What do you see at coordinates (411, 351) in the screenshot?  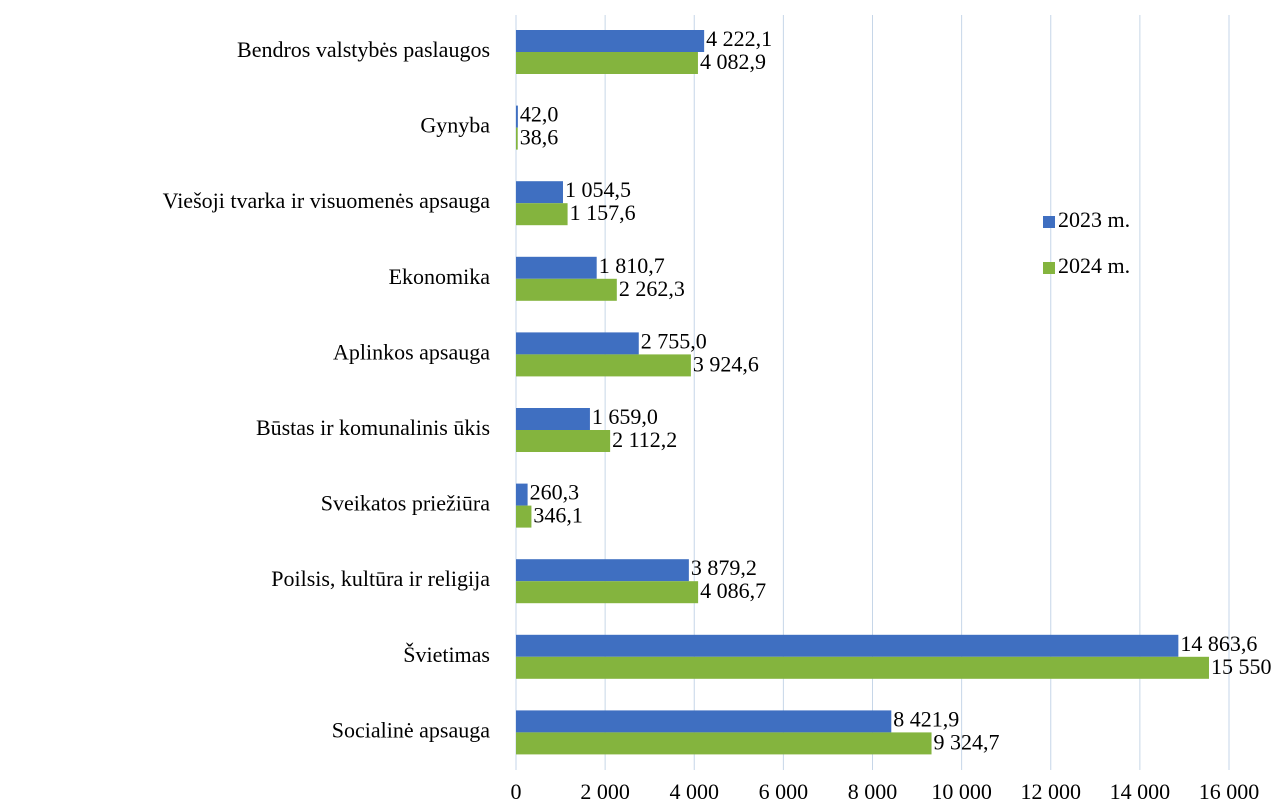 I see `y-tick-label: Aplinkos apsauga` at bounding box center [411, 351].